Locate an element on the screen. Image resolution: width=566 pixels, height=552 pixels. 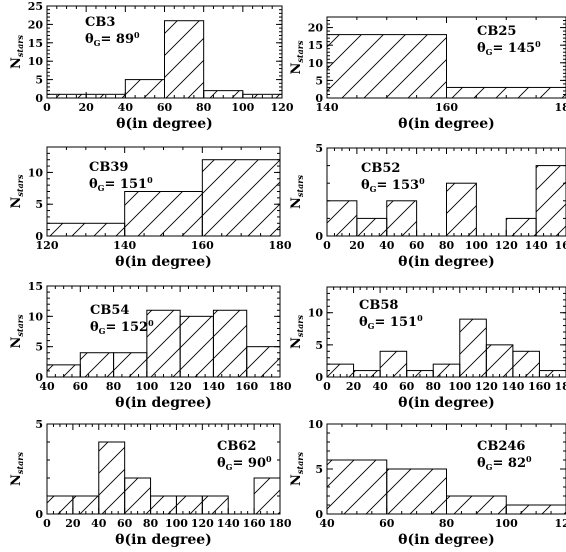
x-tick-label: 100 is located at coordinates (459, 386).